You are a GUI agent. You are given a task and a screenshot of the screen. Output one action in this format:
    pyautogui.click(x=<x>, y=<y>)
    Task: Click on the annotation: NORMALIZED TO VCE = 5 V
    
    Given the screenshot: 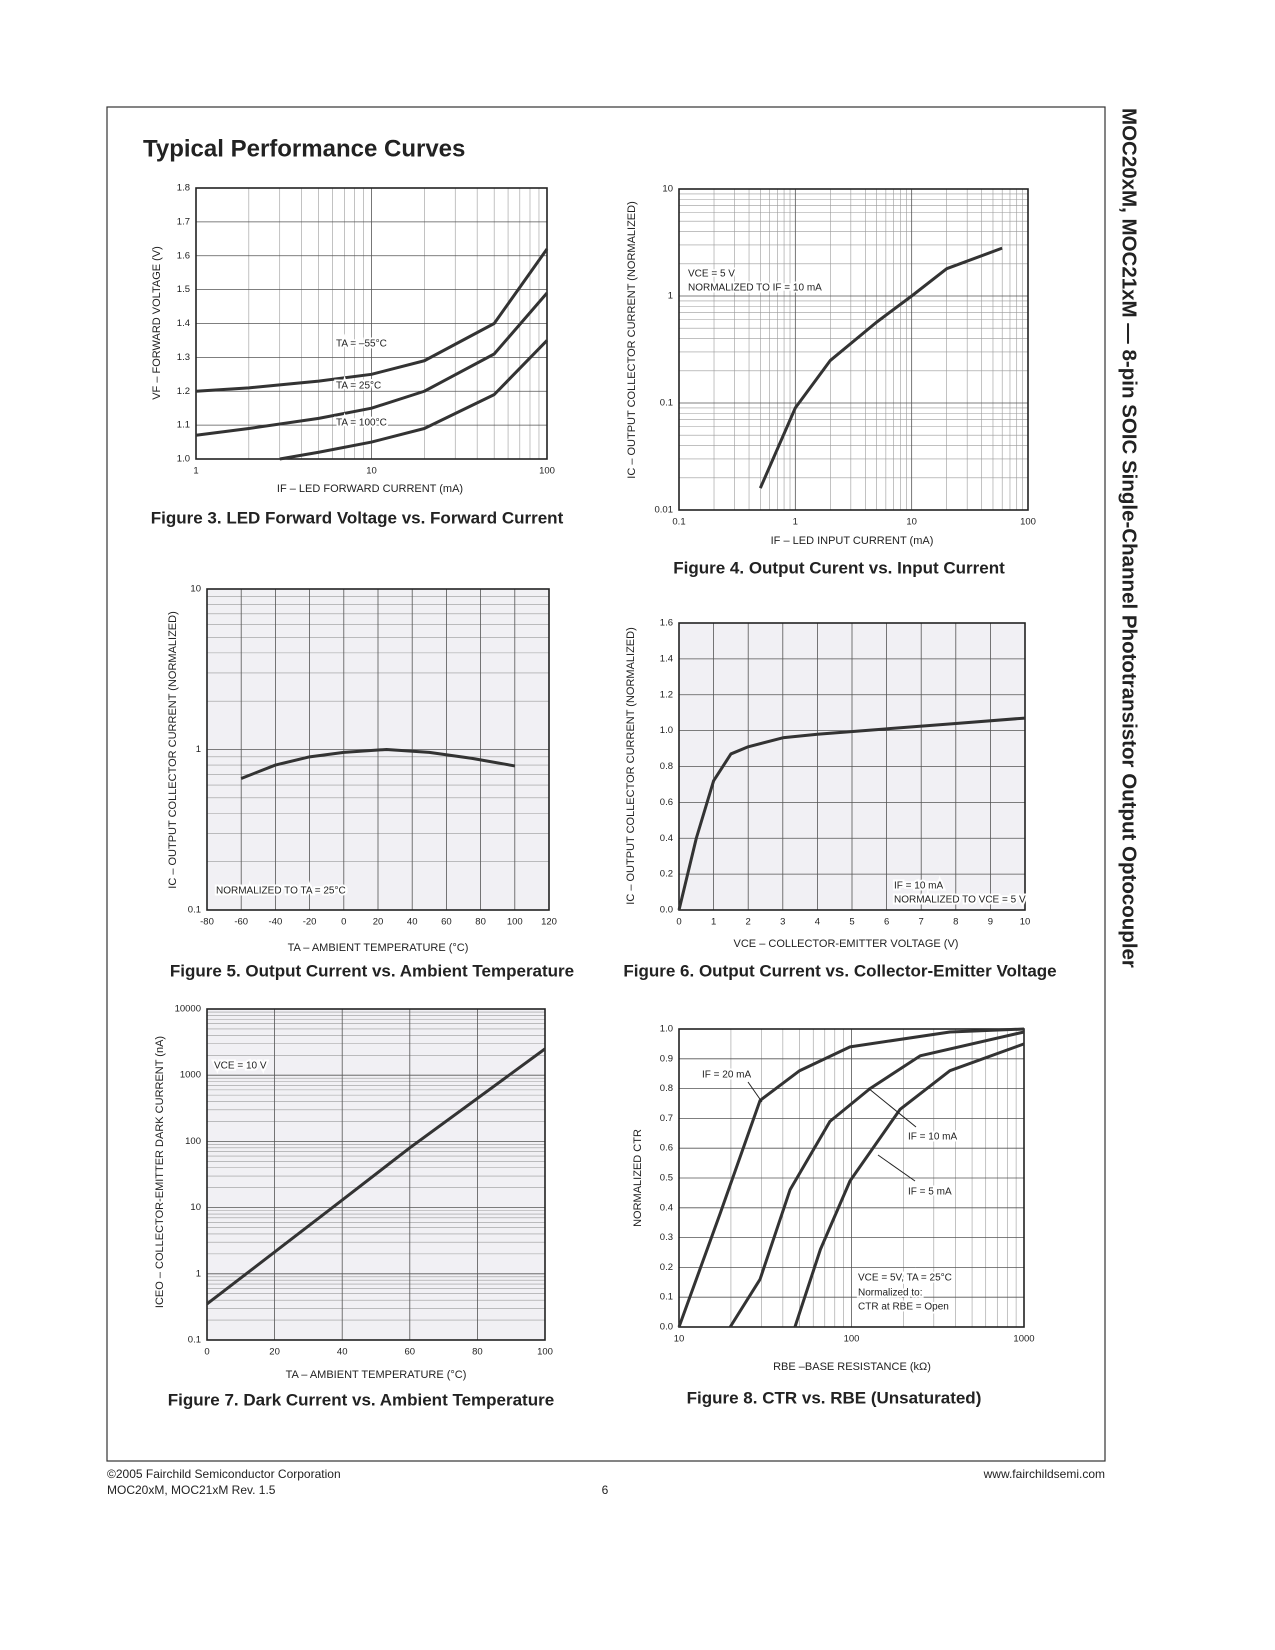 What is the action you would take?
    pyautogui.click(x=960, y=900)
    